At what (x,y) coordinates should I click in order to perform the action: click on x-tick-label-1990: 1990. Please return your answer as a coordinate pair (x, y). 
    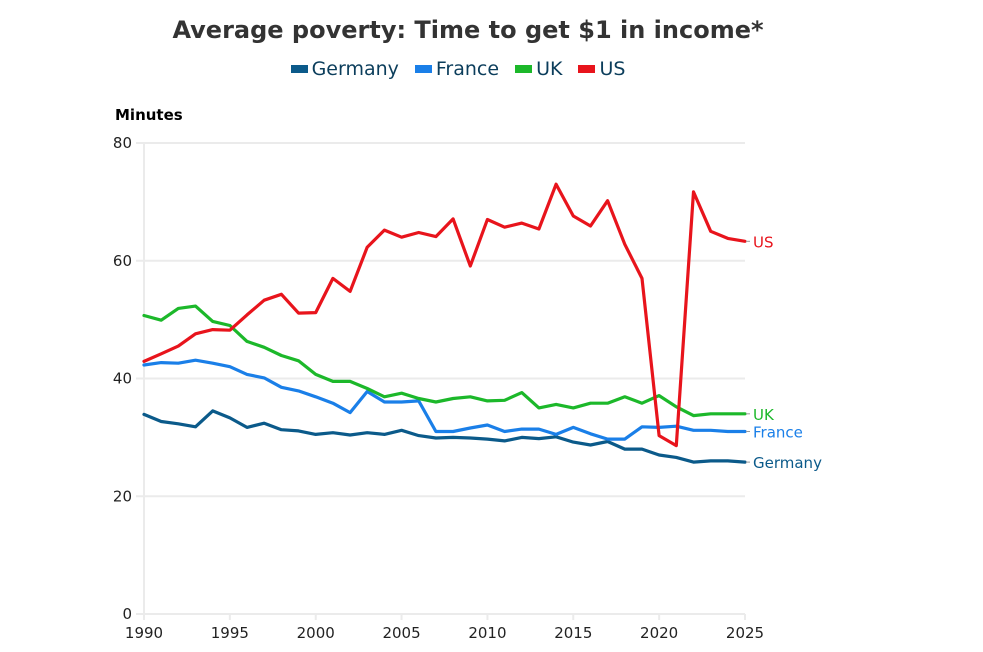
    Looking at the image, I should click on (144, 633).